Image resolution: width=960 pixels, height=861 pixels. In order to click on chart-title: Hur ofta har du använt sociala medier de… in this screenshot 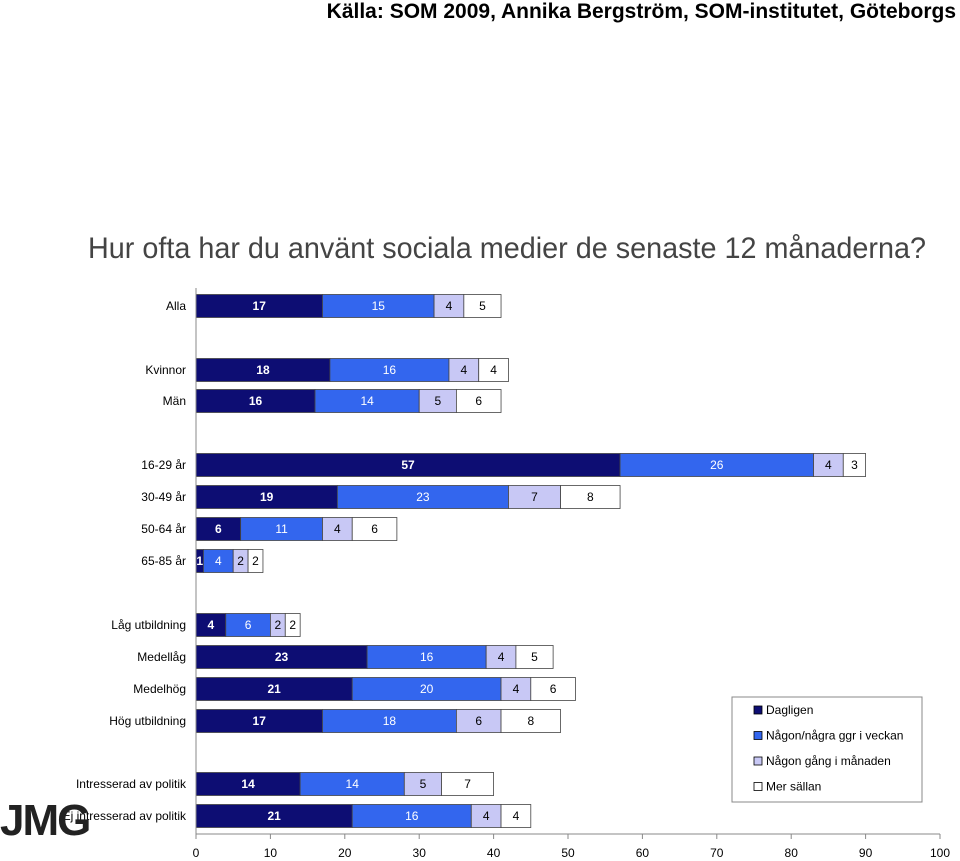, I will do `click(507, 248)`.